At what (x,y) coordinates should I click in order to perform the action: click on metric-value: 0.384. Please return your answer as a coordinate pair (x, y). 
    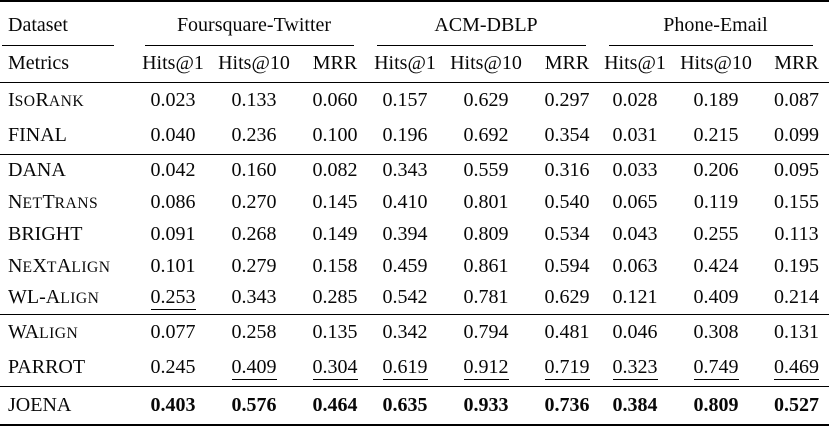
    Looking at the image, I should click on (635, 404).